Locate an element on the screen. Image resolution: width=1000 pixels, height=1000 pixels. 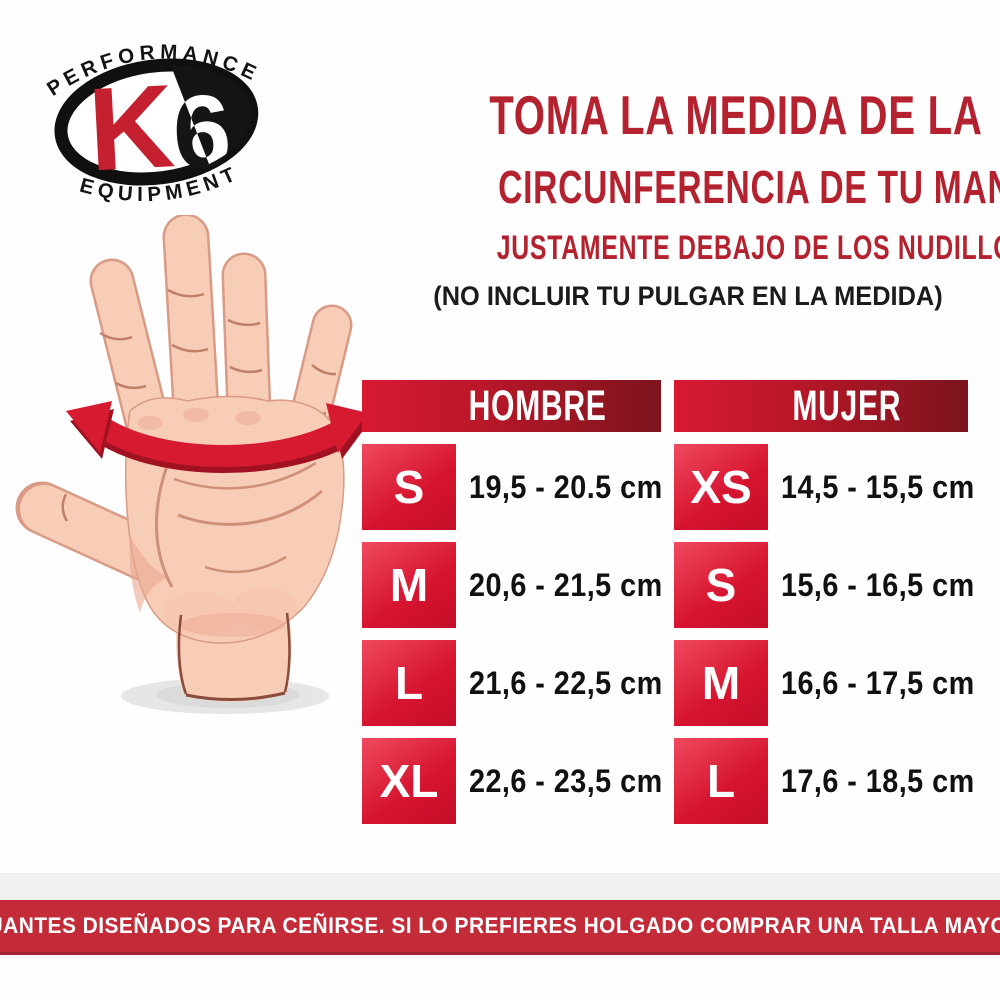
size-range-value: 19,5 - 20.5 cm is located at coordinates (566, 486).